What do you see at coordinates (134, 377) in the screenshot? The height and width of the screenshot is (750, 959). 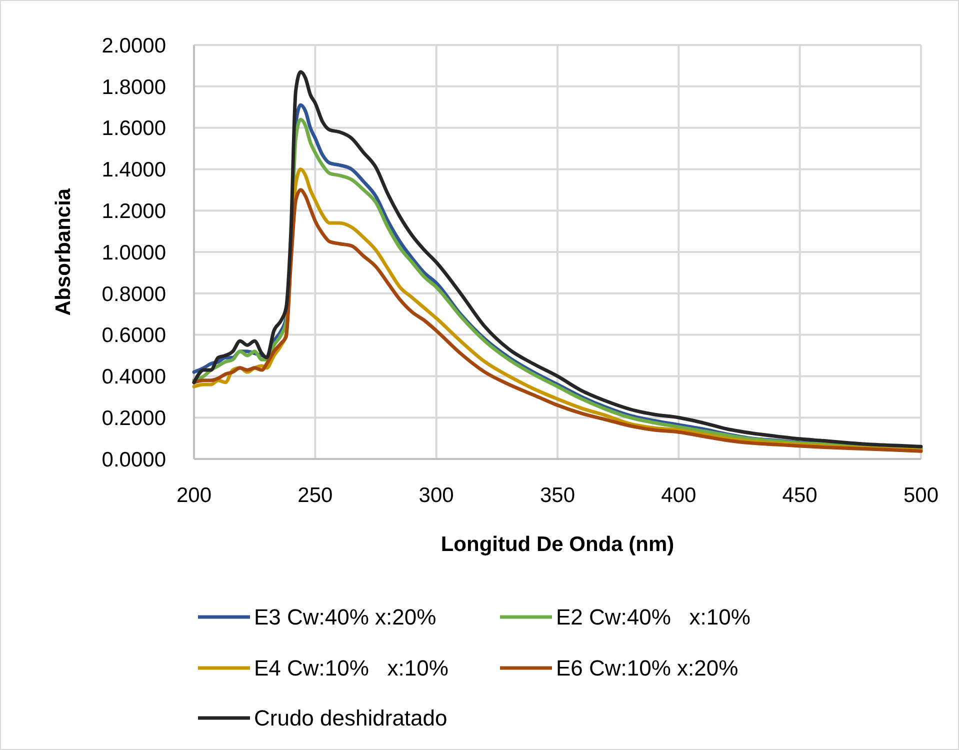 I see `y-tick-label: 0.4000` at bounding box center [134, 377].